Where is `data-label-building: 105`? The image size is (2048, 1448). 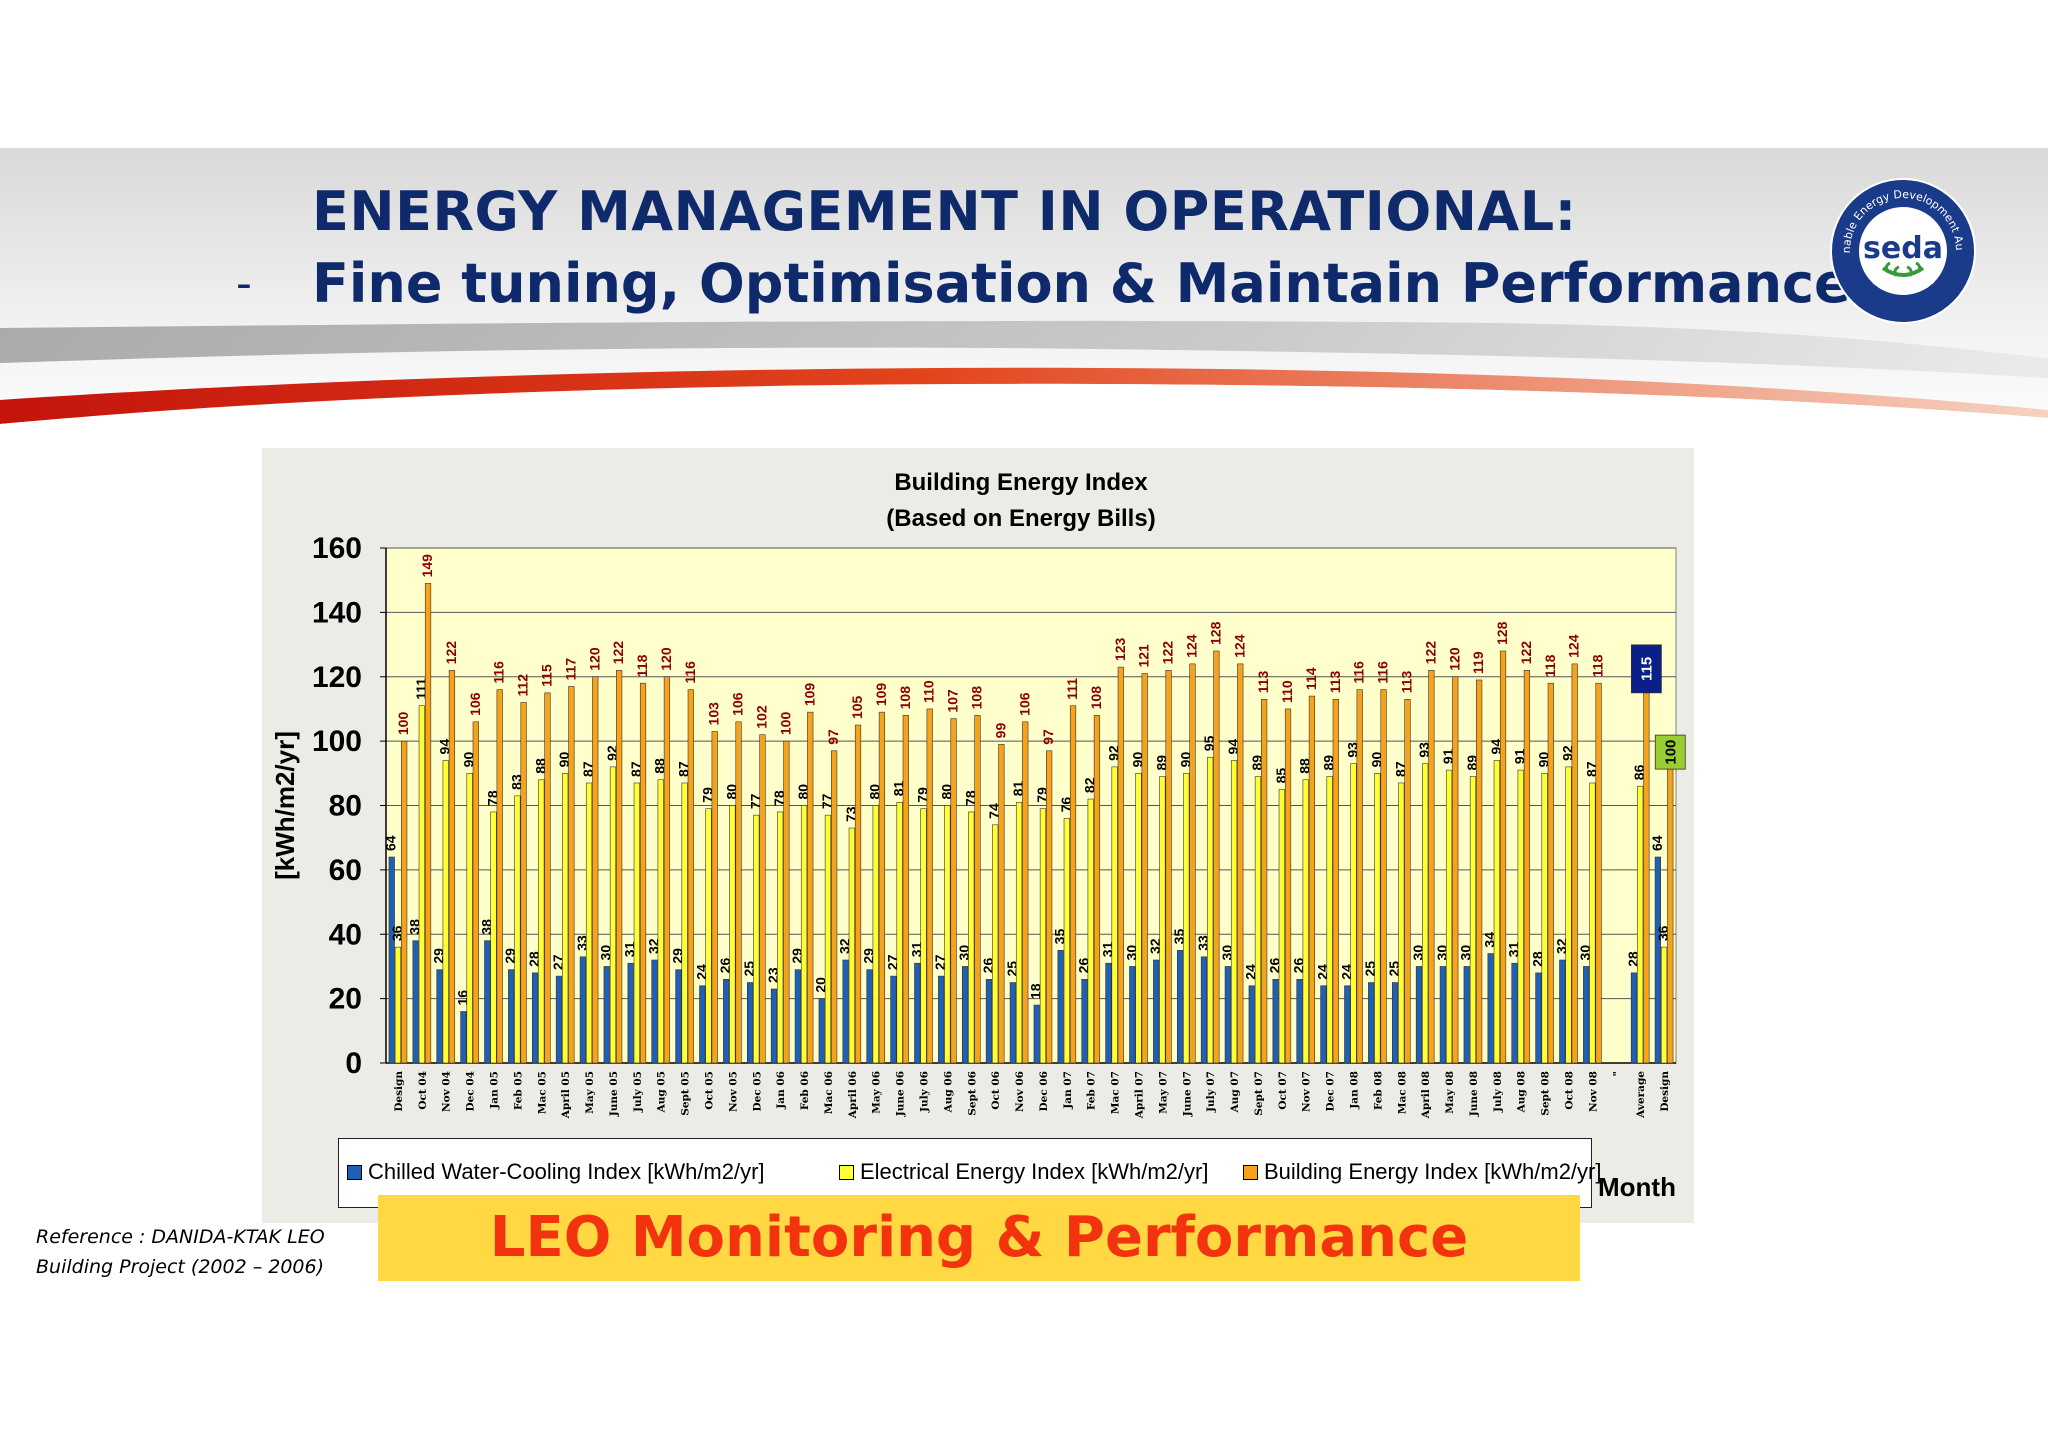
data-label-building: 105 is located at coordinates (857, 707).